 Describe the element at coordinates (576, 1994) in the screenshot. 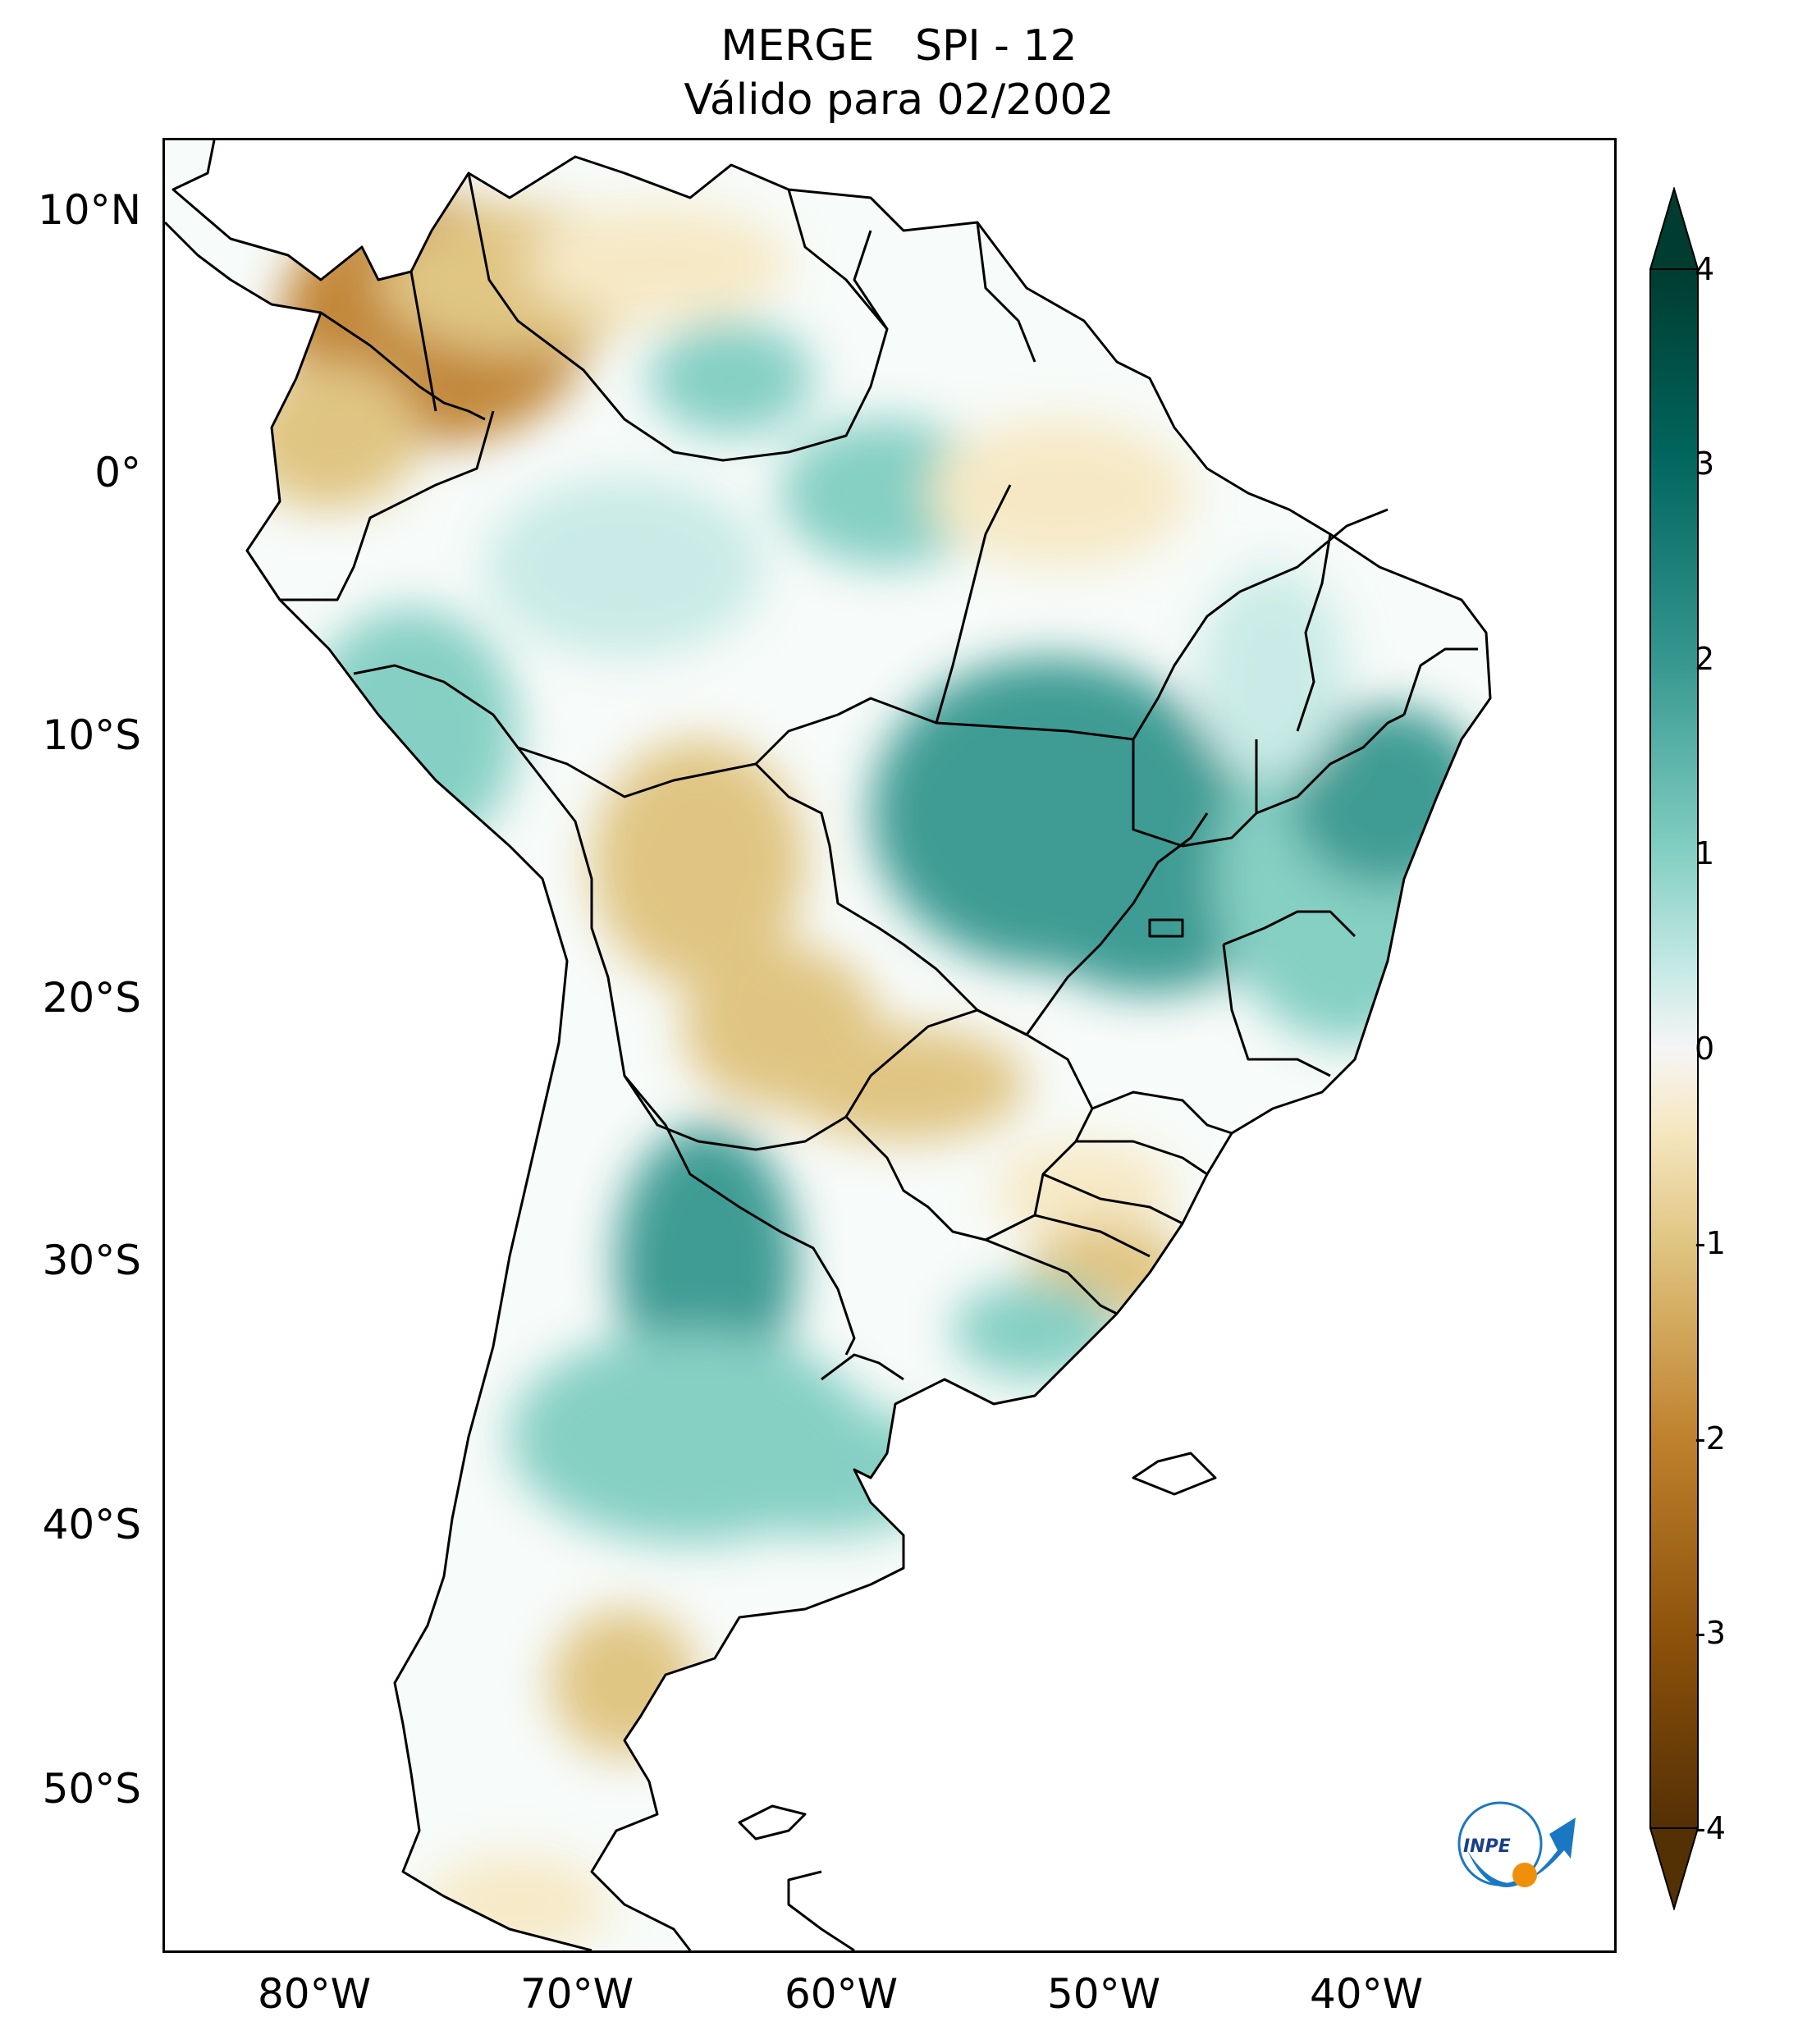

I see `lon-tick-label: 70°W` at that location.